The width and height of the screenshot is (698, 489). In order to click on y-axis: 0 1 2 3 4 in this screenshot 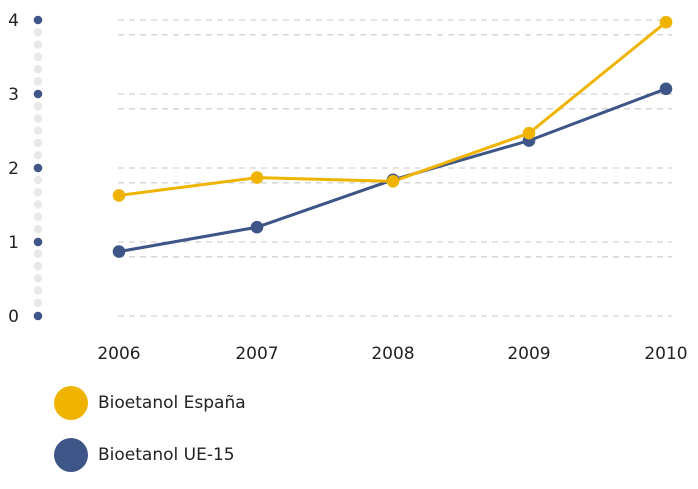, I will do `click(25, 169)`.